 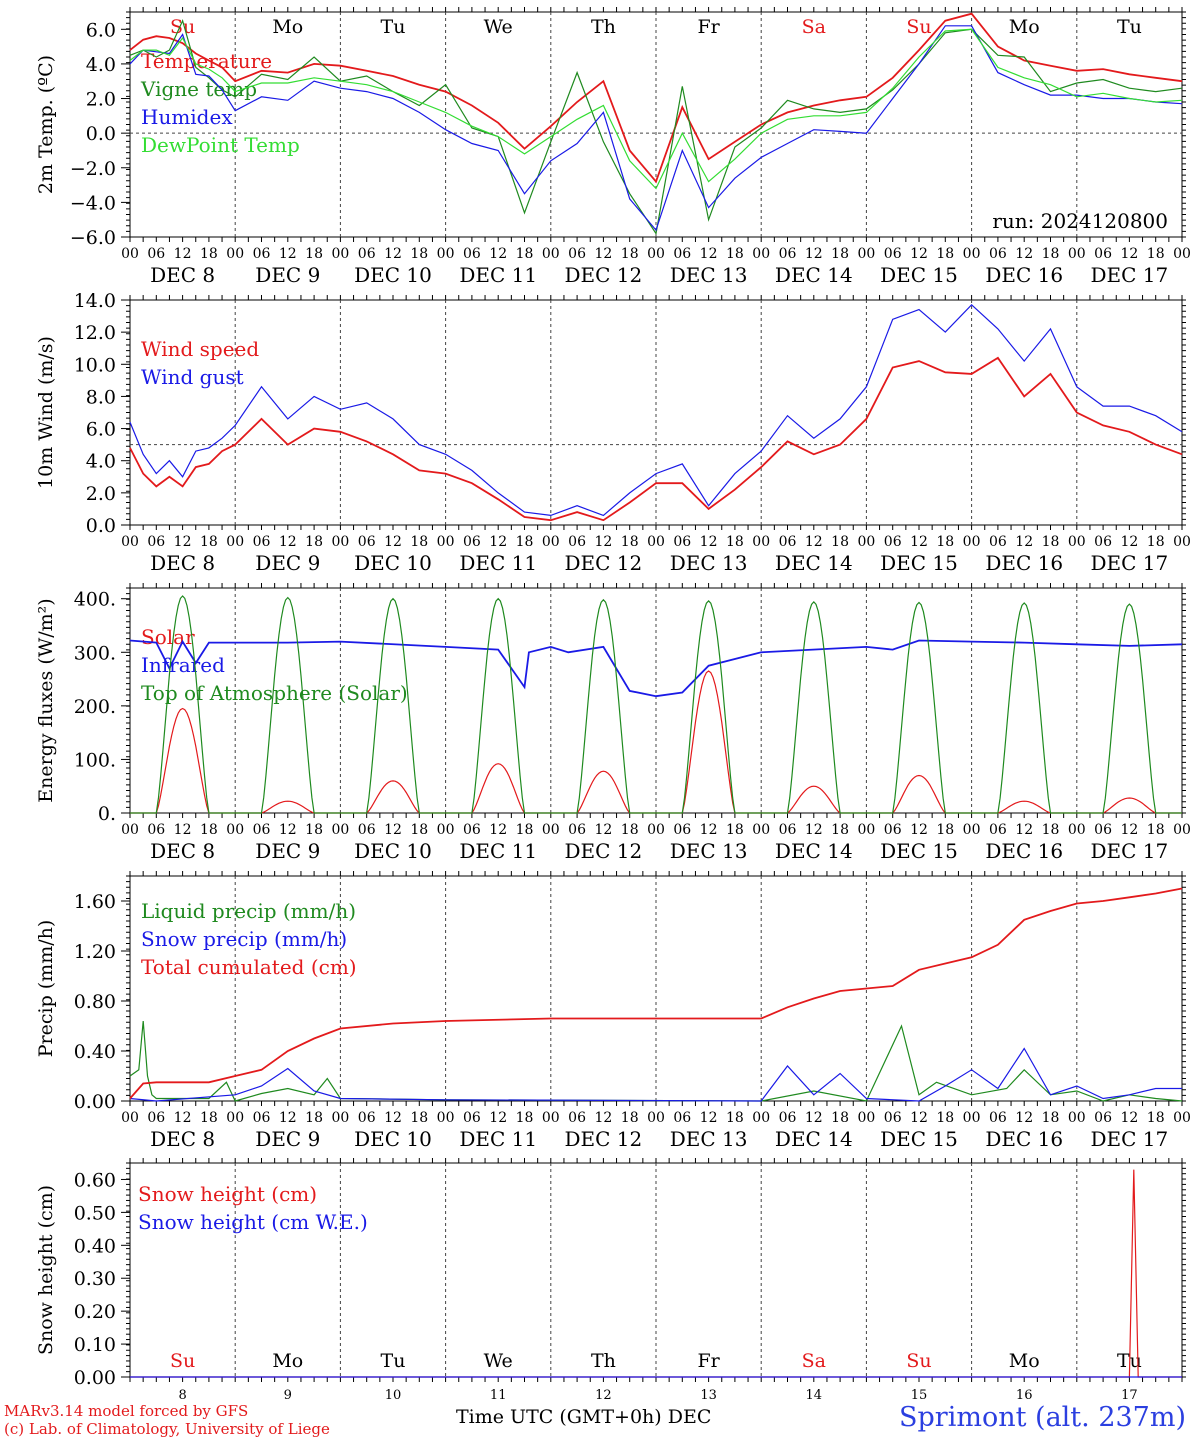 I want to click on day-name-label: Su, so click(x=182, y=1361).